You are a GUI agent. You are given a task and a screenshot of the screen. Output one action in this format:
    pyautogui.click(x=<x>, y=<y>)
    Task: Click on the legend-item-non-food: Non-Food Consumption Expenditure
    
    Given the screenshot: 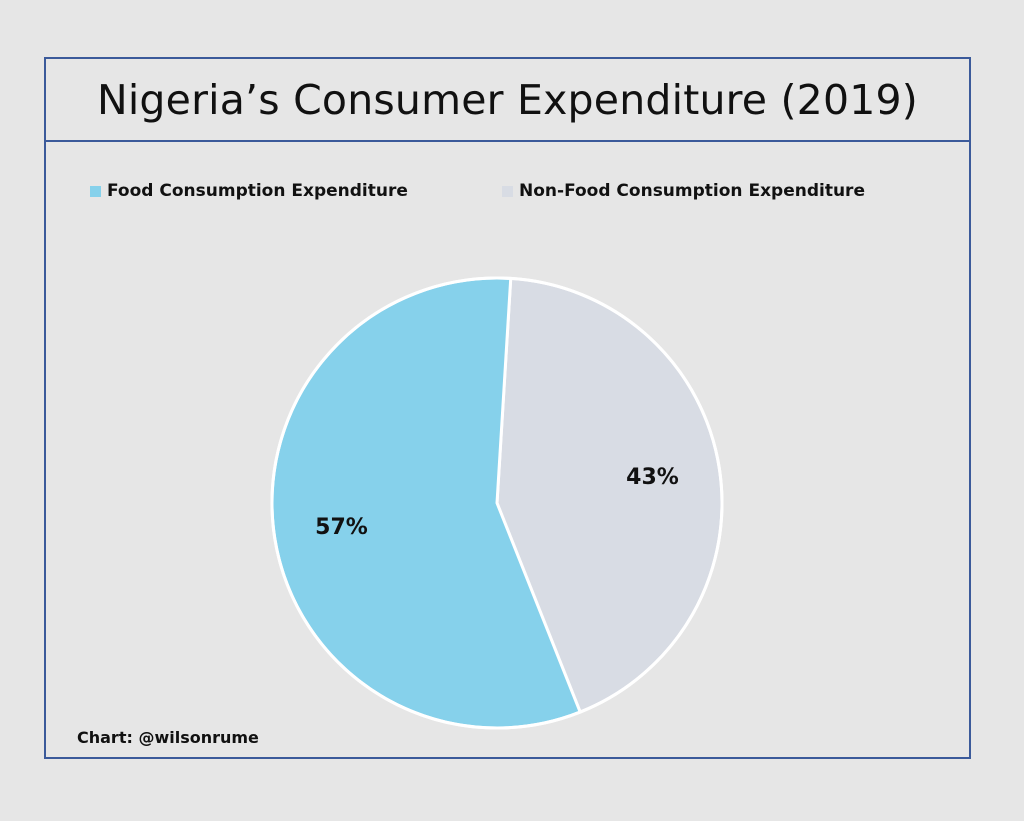 What is the action you would take?
    pyautogui.click(x=683, y=191)
    